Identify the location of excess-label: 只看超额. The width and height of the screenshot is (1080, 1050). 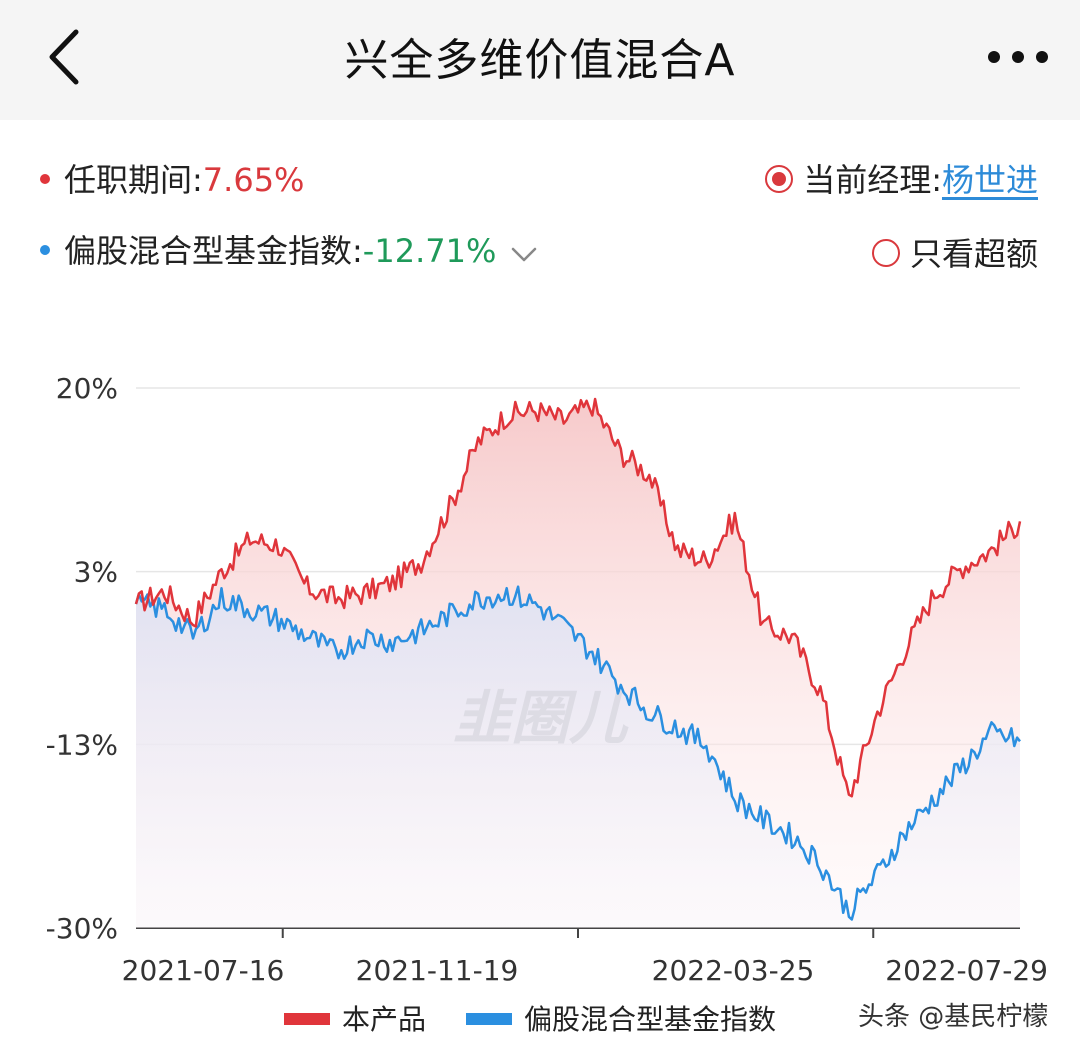
(973, 254).